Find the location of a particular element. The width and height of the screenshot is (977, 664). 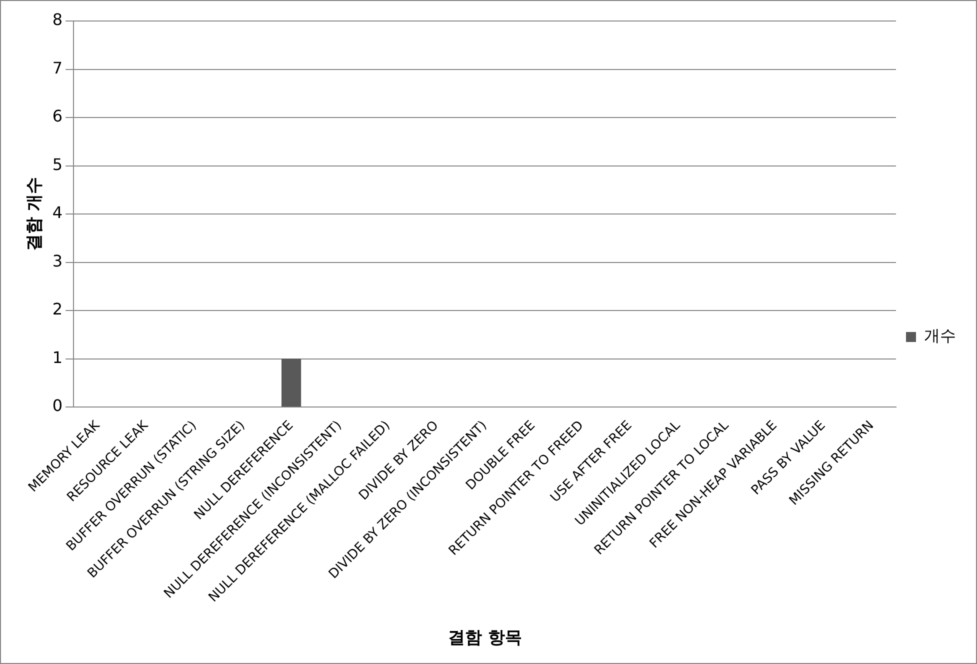

y-tick-label: 2 is located at coordinates (57, 309).